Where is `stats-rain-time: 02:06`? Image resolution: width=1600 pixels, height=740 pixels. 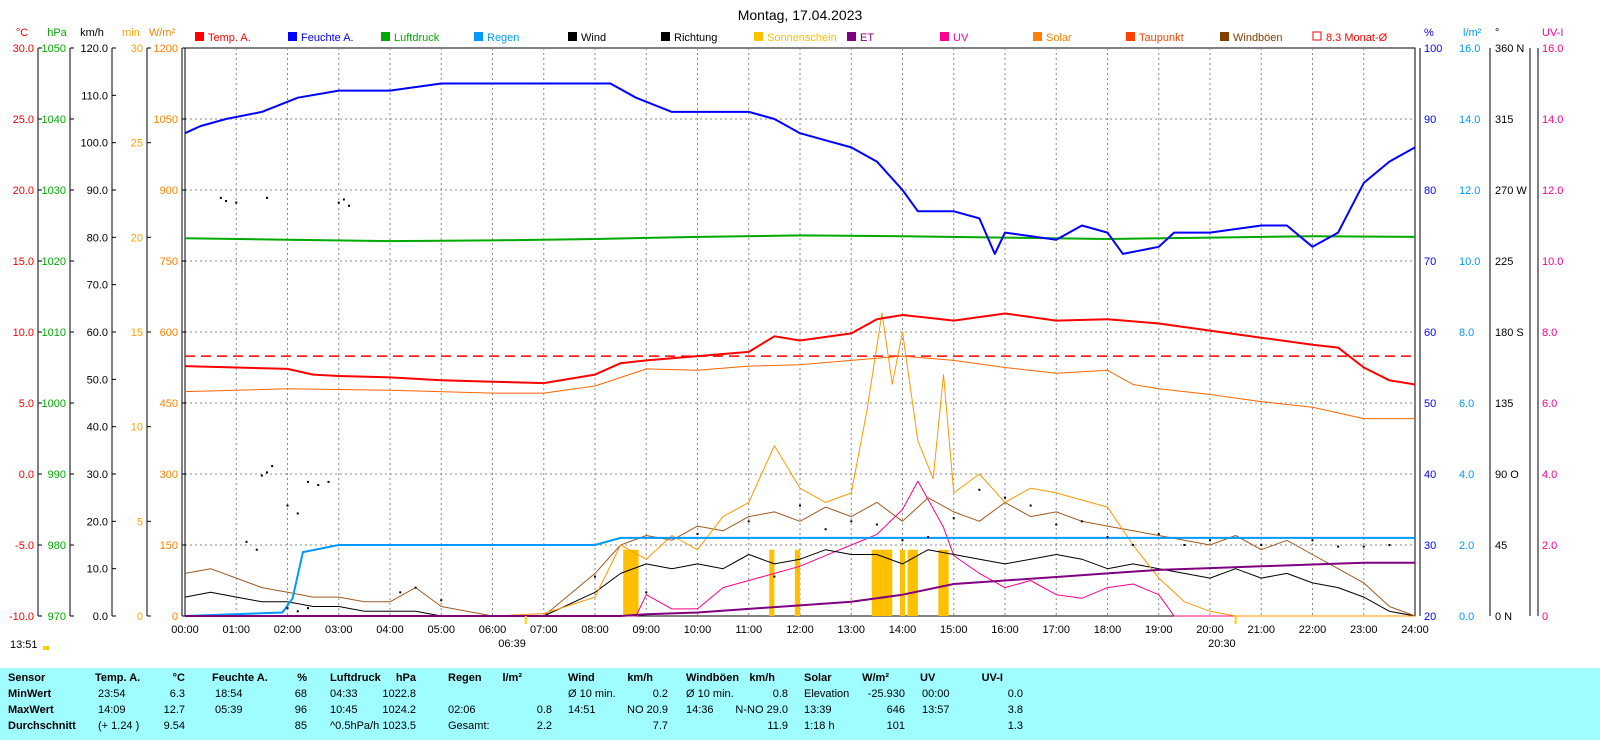
stats-rain-time: 02:06 is located at coordinates (462, 710).